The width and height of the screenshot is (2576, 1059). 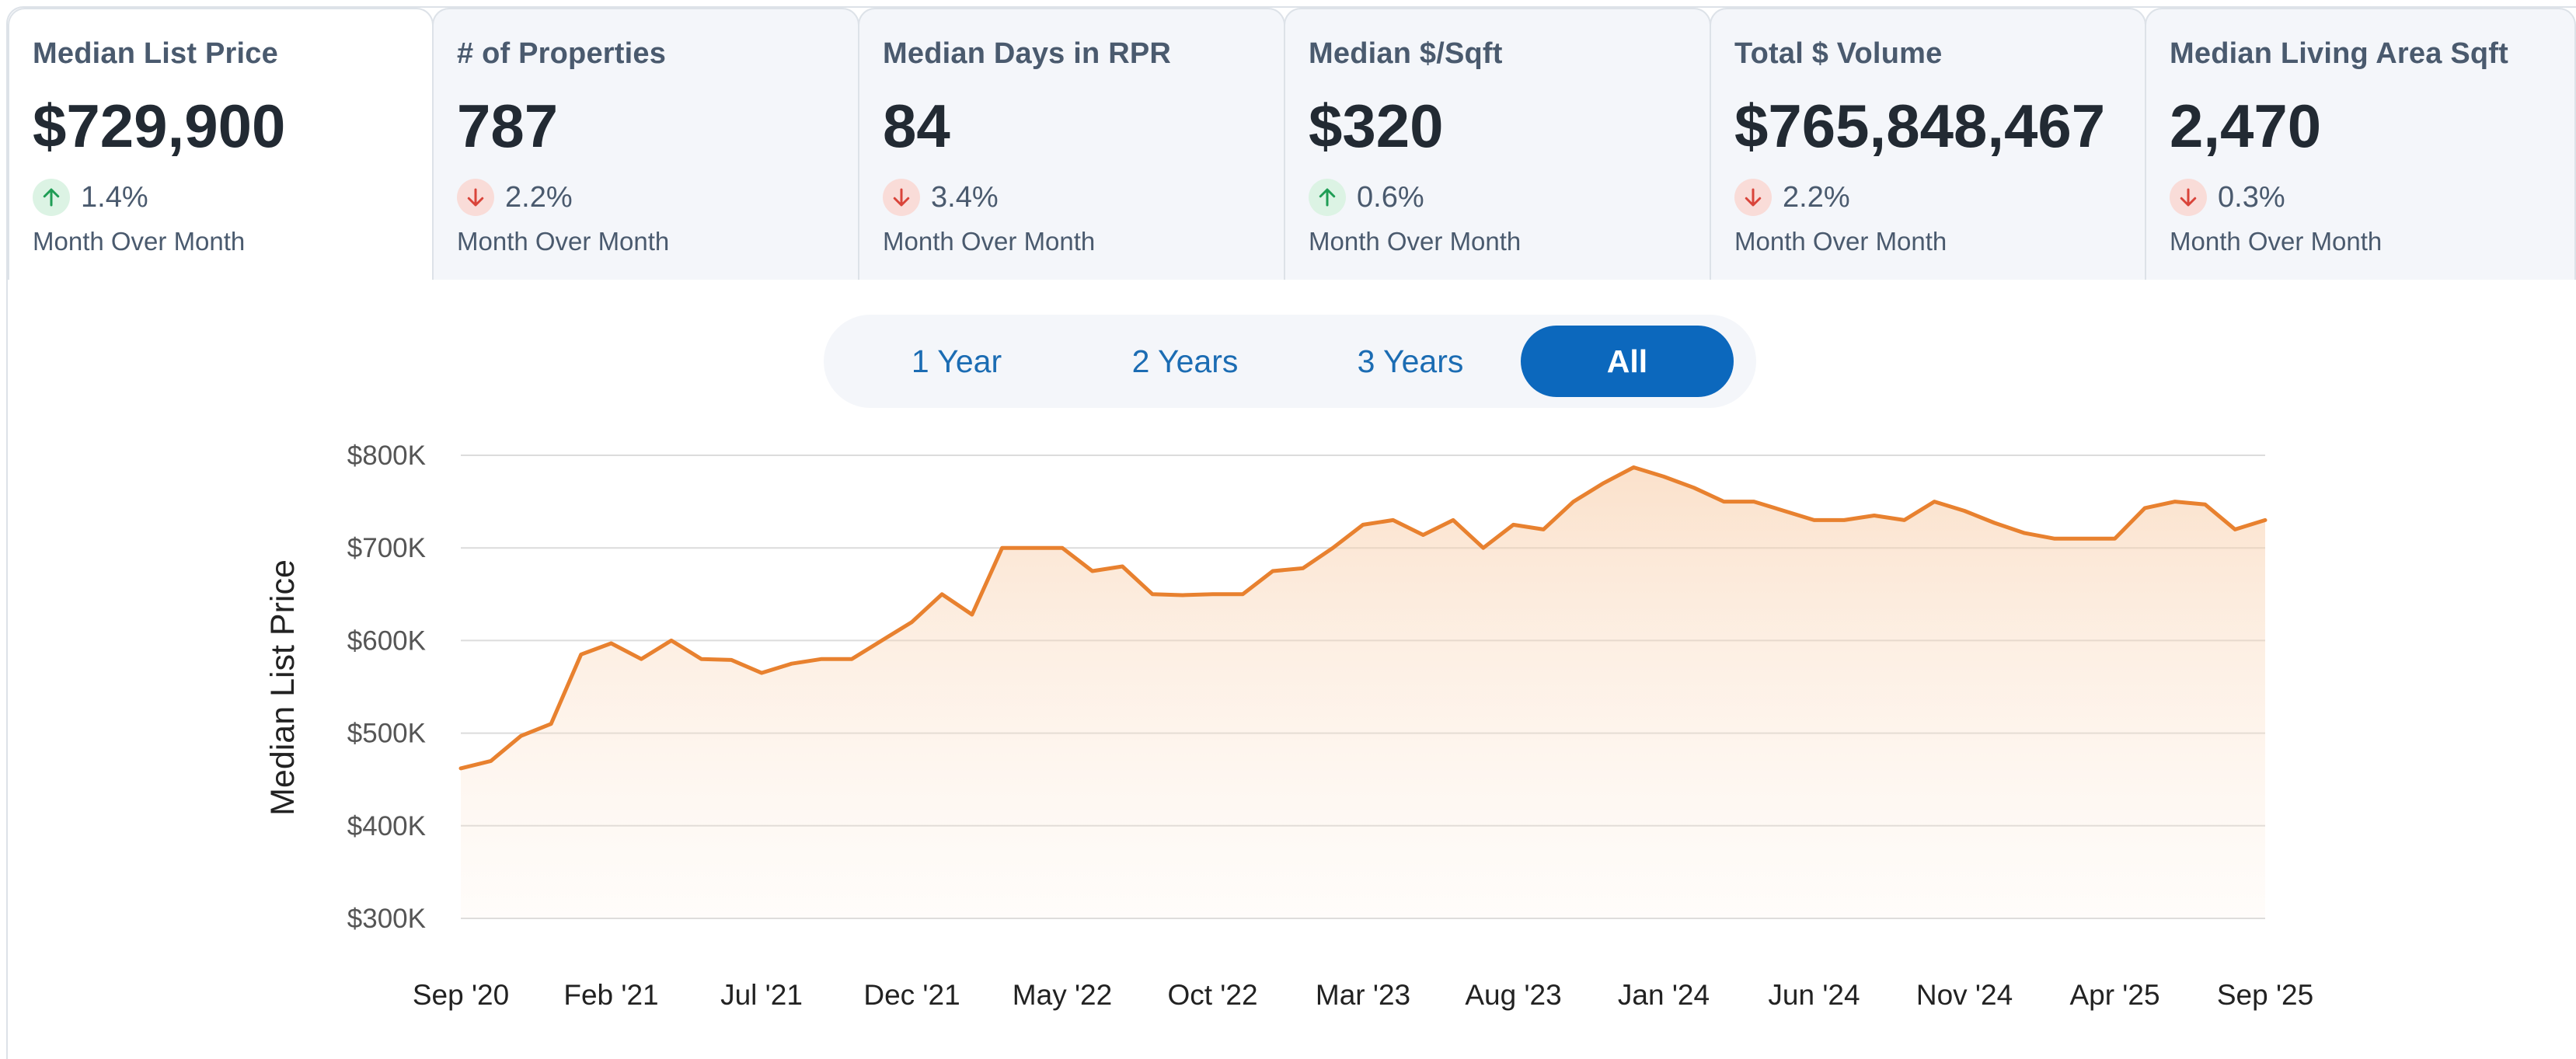 What do you see at coordinates (386, 548) in the screenshot?
I see `y-tick-label: $700K` at bounding box center [386, 548].